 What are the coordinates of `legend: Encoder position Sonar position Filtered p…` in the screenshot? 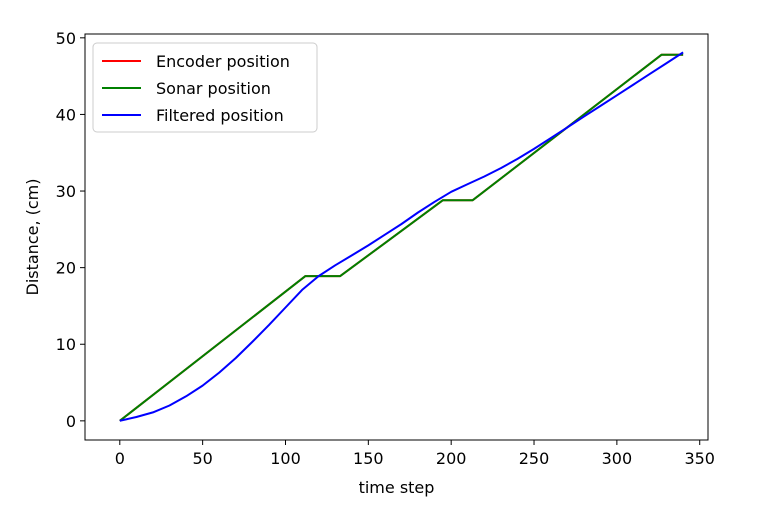 It's located at (205, 87).